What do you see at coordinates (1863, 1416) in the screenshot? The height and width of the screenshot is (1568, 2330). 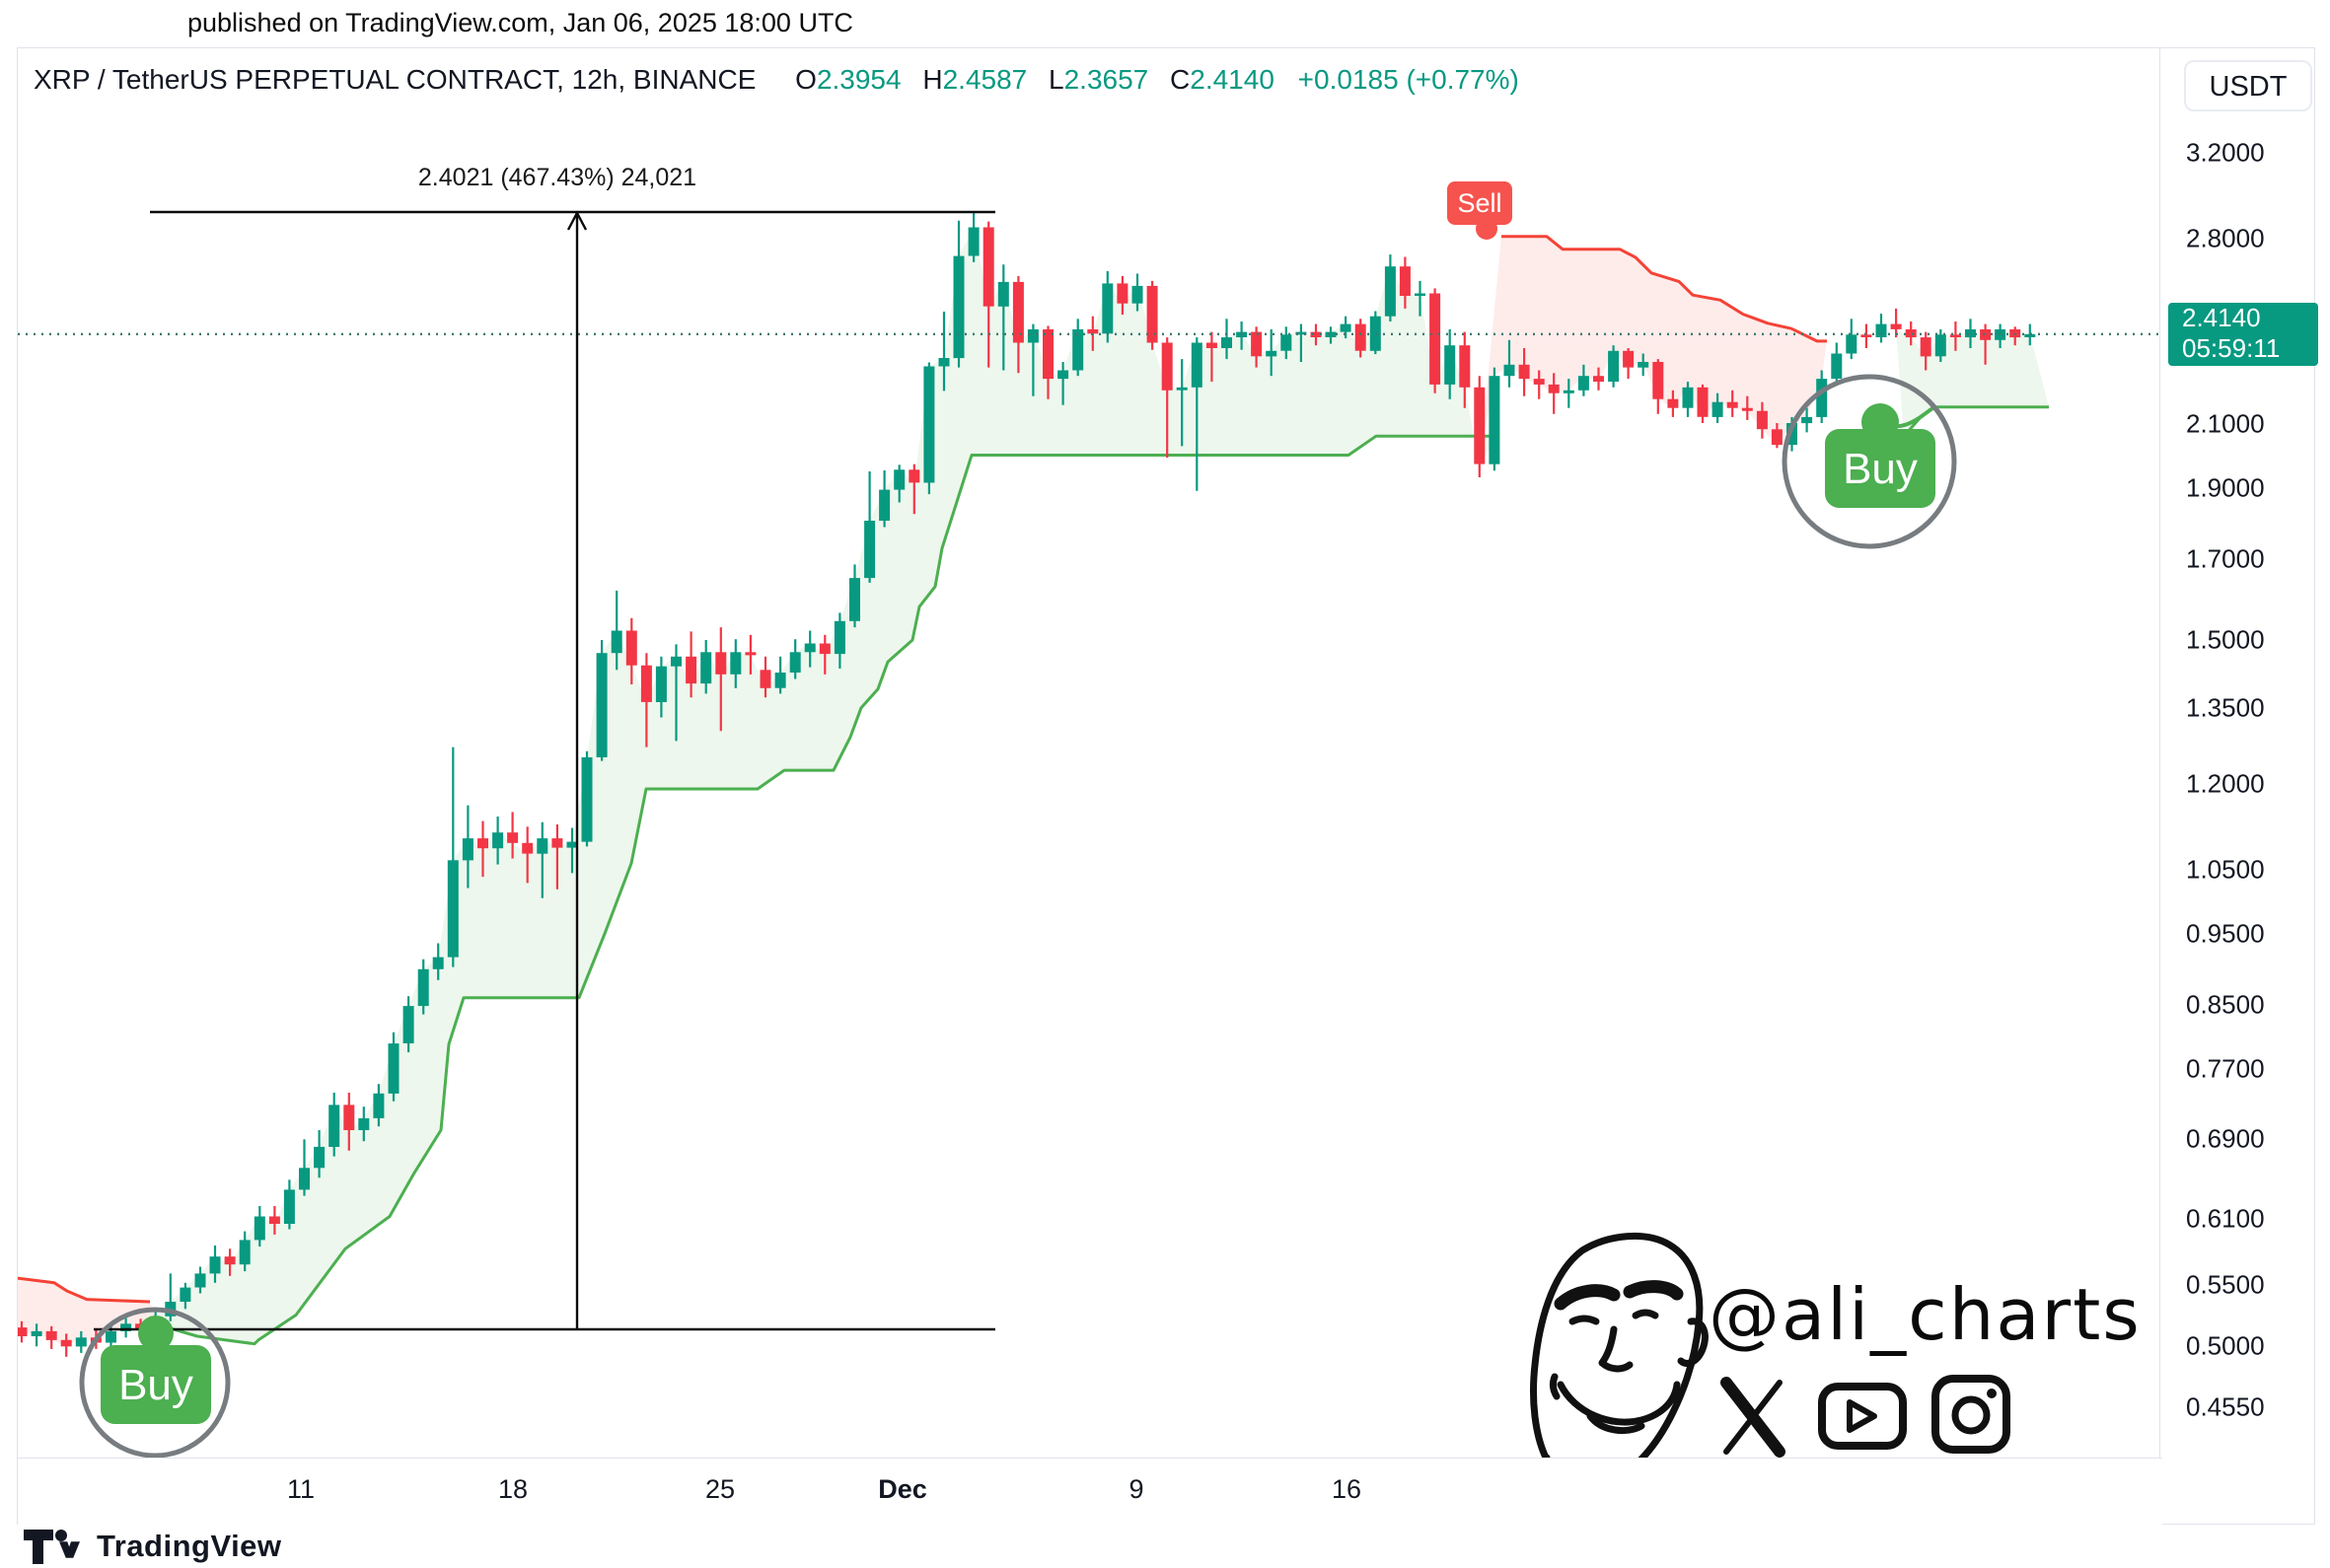 I see `youtube-icon` at bounding box center [1863, 1416].